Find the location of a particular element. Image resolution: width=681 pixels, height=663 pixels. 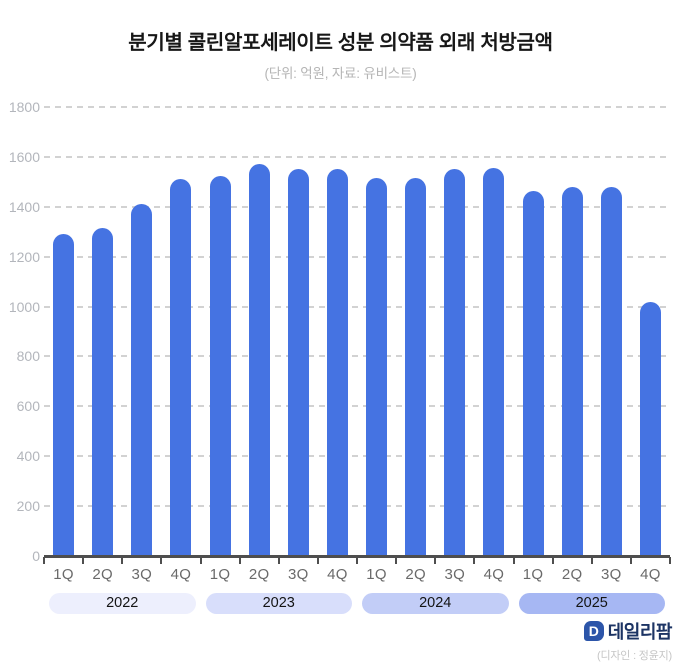

quarter-label-13: 1Q is located at coordinates (533, 574).